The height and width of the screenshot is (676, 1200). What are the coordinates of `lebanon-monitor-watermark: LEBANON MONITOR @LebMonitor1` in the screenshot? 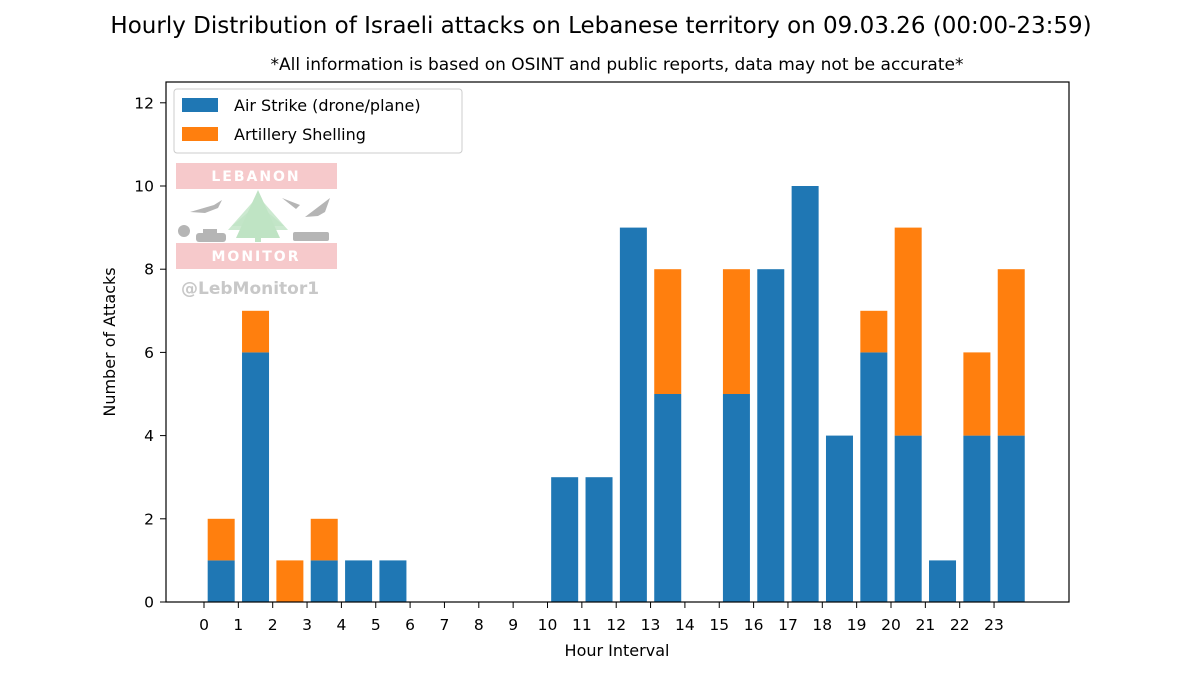 It's located at (256, 231).